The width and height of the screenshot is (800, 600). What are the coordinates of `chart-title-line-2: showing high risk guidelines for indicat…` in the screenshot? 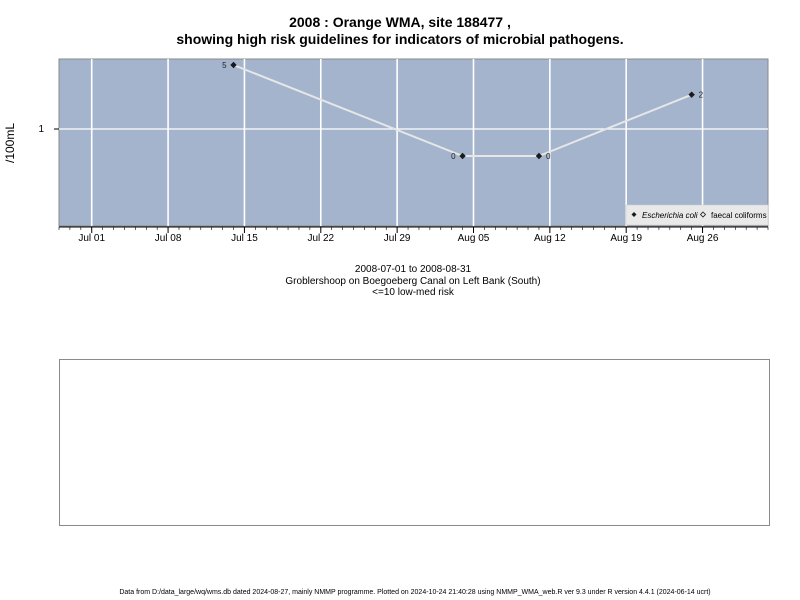 It's located at (400, 39).